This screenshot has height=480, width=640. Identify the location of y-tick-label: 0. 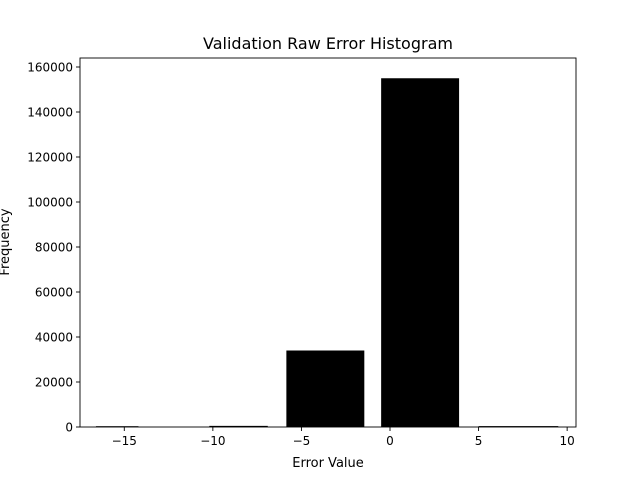
(69, 428).